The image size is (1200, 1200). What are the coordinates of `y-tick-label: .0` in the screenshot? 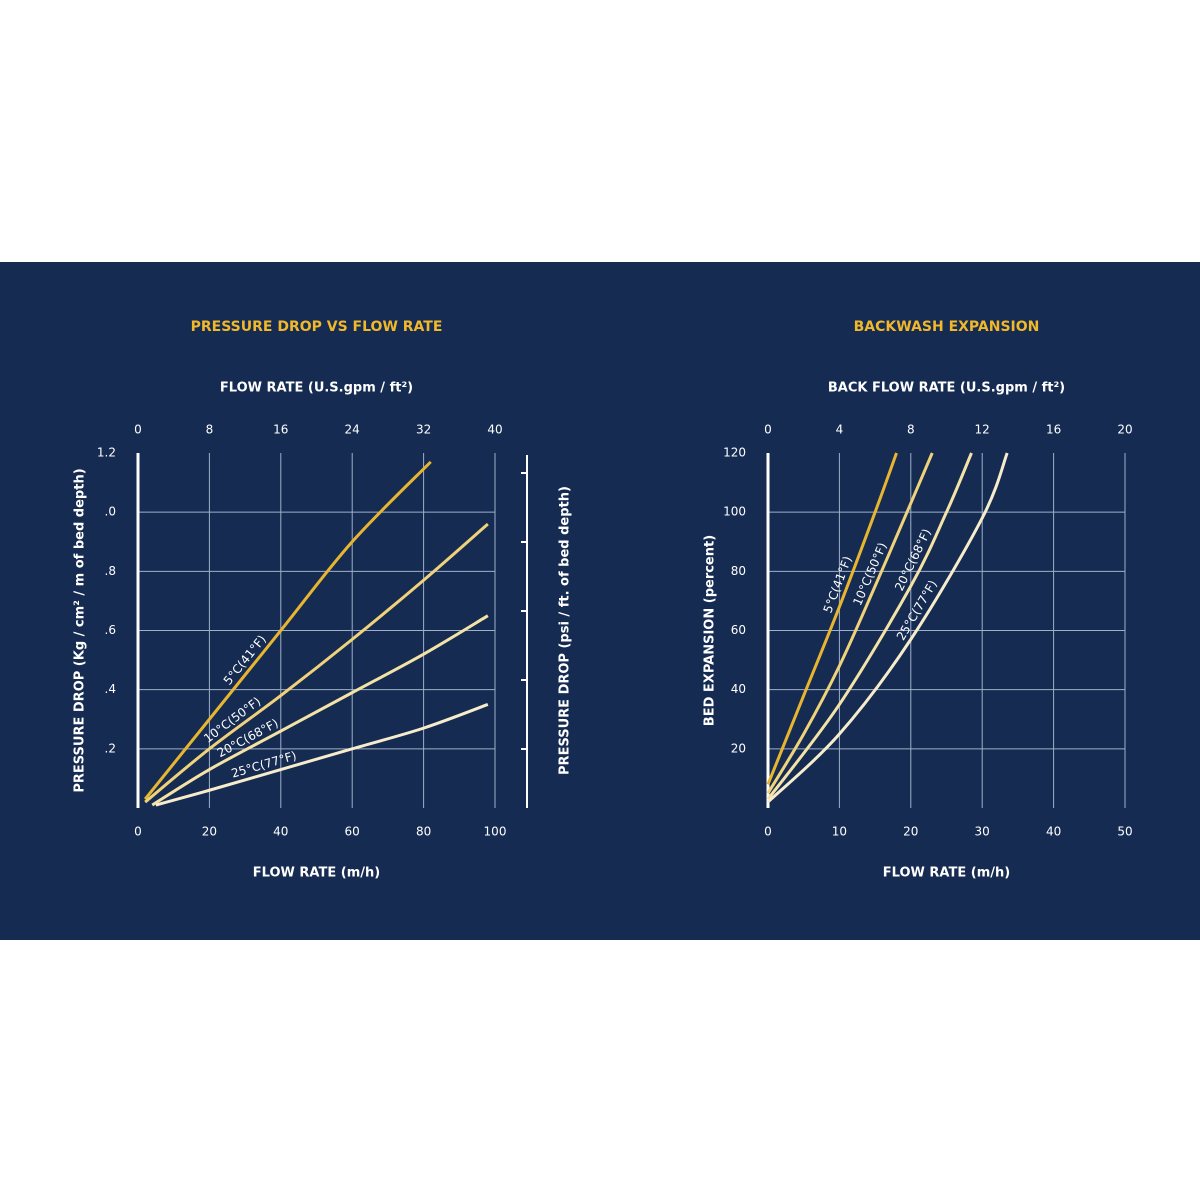 It's located at (110, 512).